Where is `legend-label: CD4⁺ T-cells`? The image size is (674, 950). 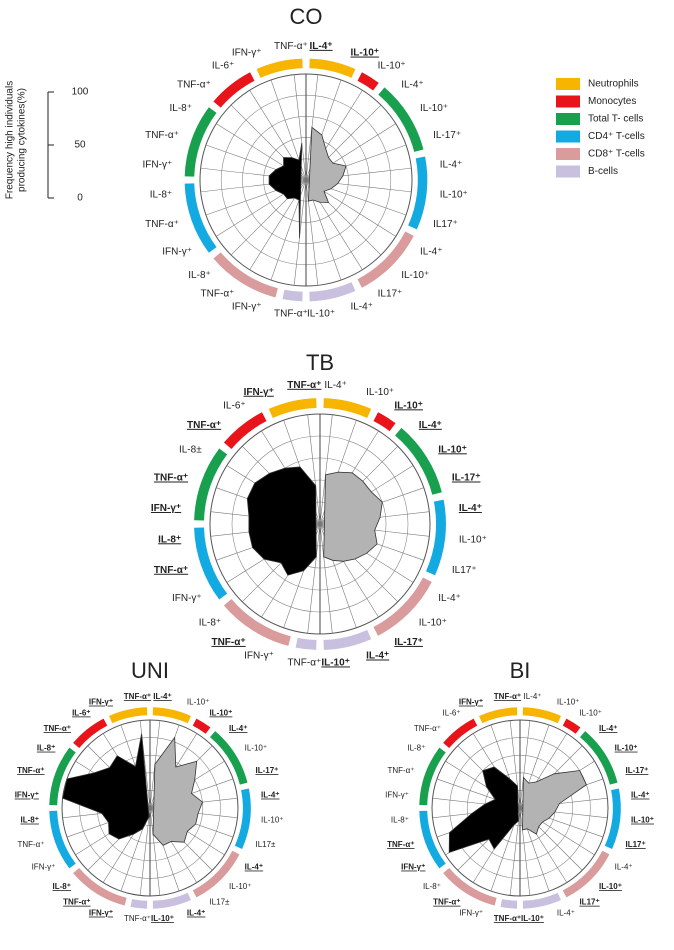 legend-label: CD4⁺ T-cells is located at coordinates (616, 136).